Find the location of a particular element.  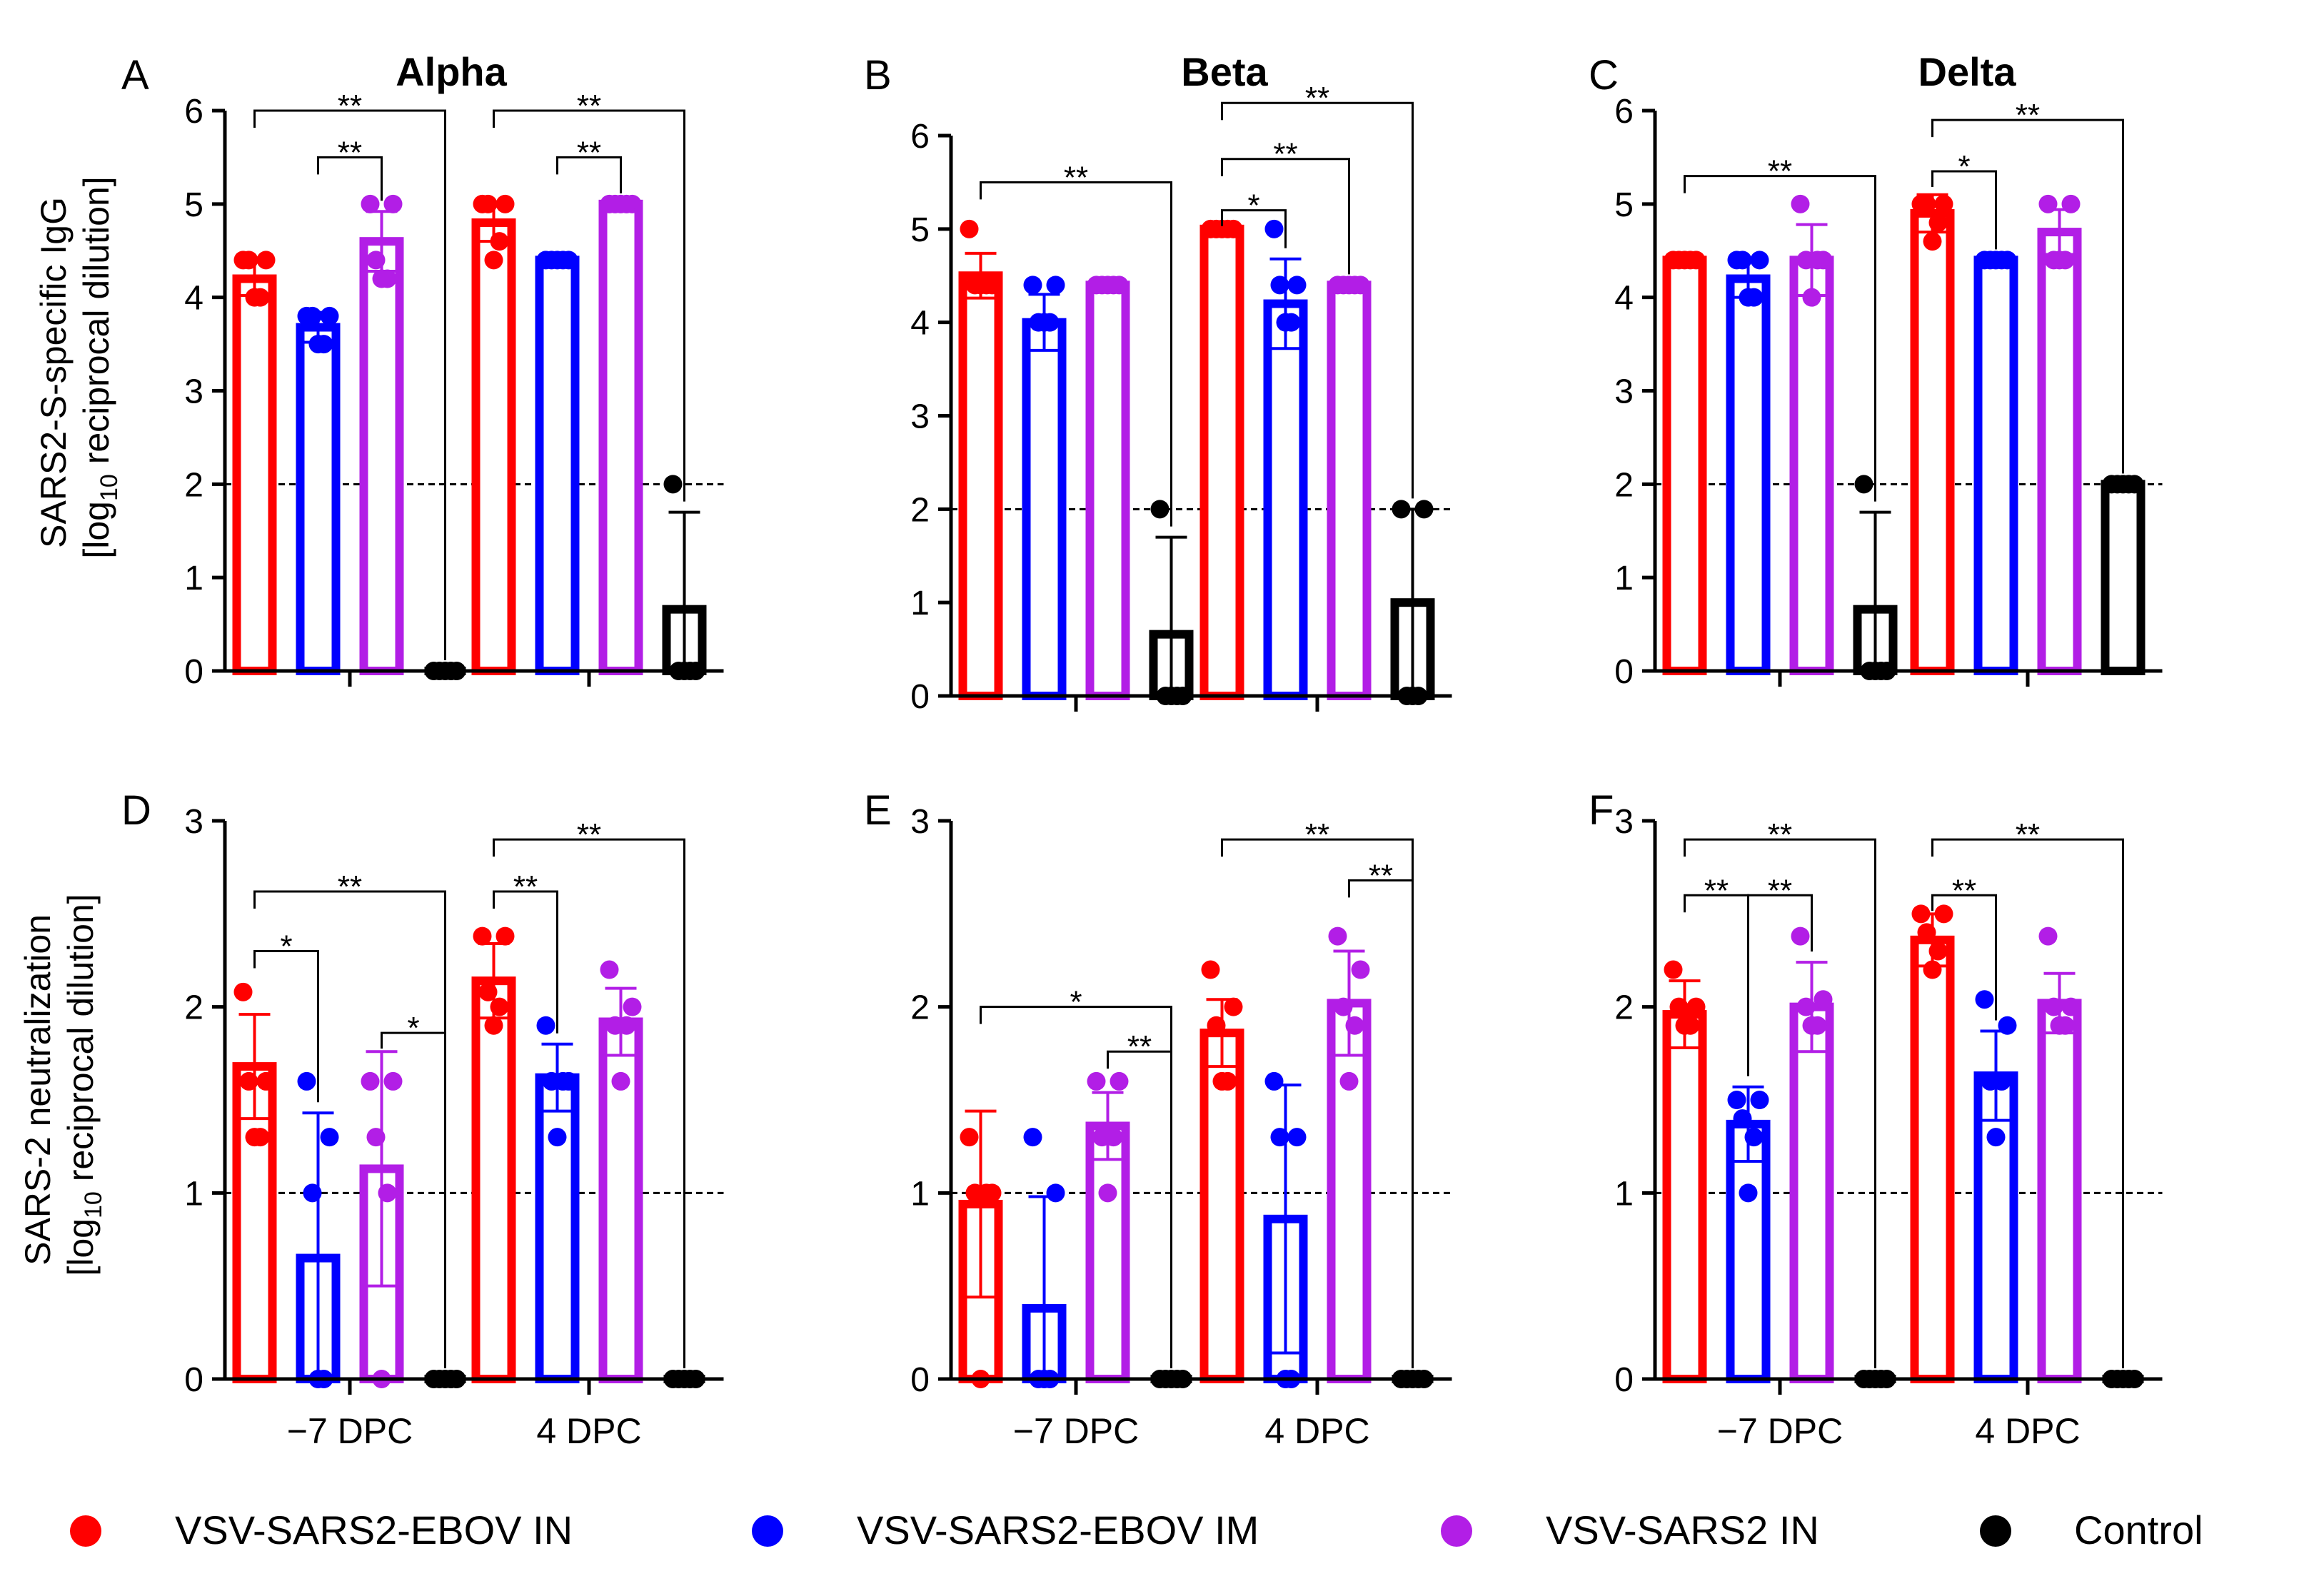

top-y-label-post: reciprocal dilution] is located at coordinates (96, 325).